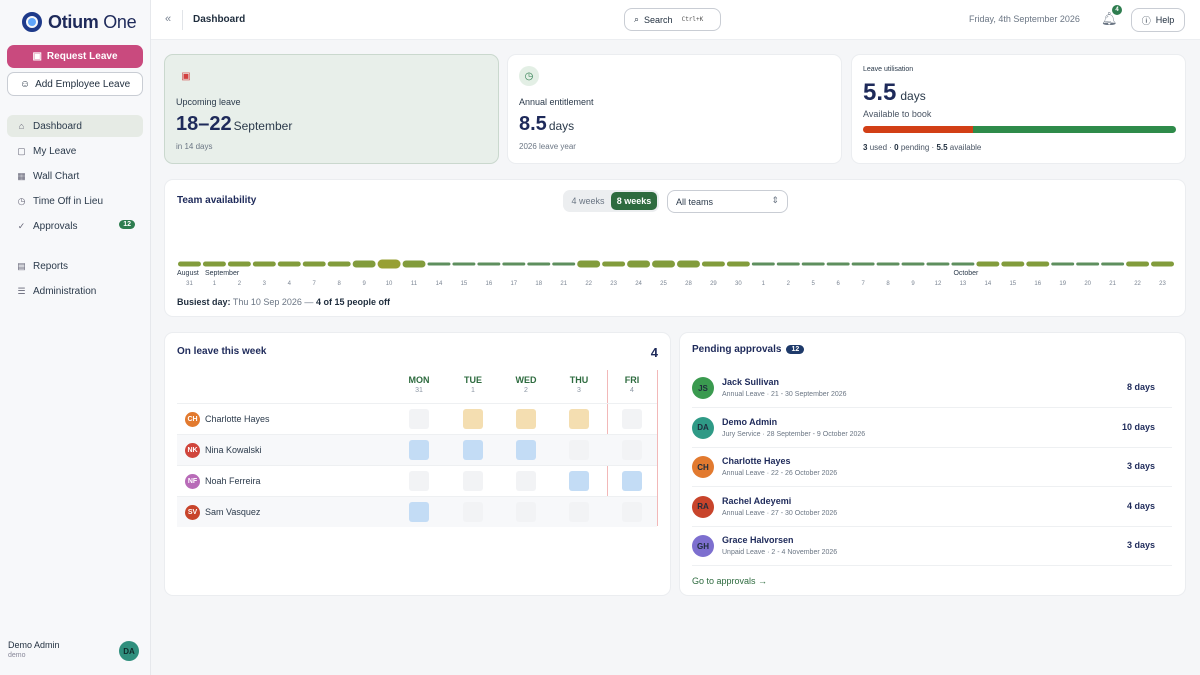  I want to click on sidebar-item-approvals: ✓ Approvals 12, so click(75, 226).